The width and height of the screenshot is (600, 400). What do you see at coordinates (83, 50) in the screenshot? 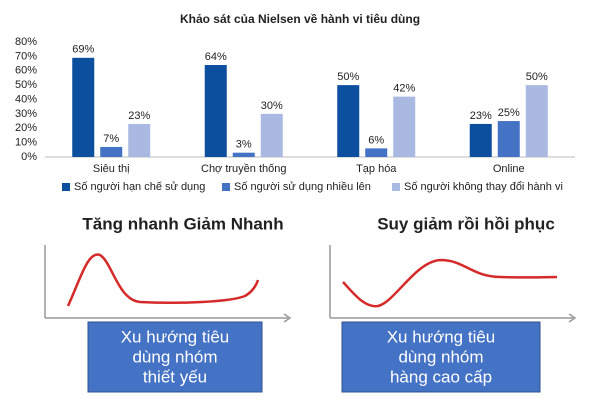
I see `value-label: 69%` at bounding box center [83, 50].